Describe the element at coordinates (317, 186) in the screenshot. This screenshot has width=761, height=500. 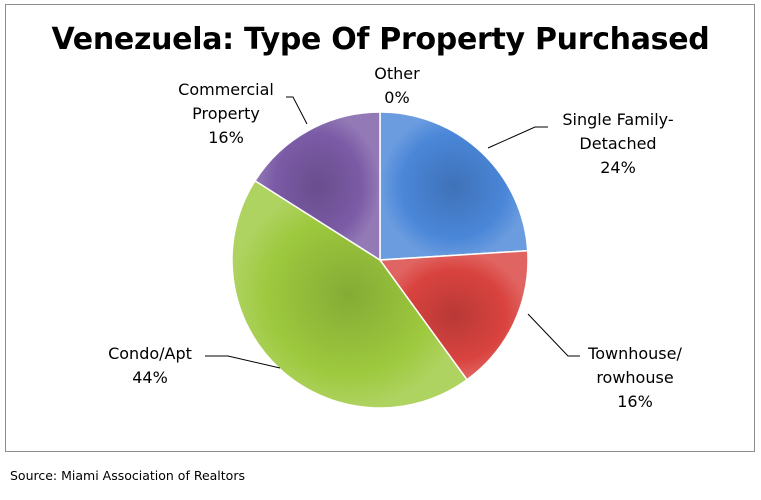
I see `pie-slice-commercial-property` at that location.